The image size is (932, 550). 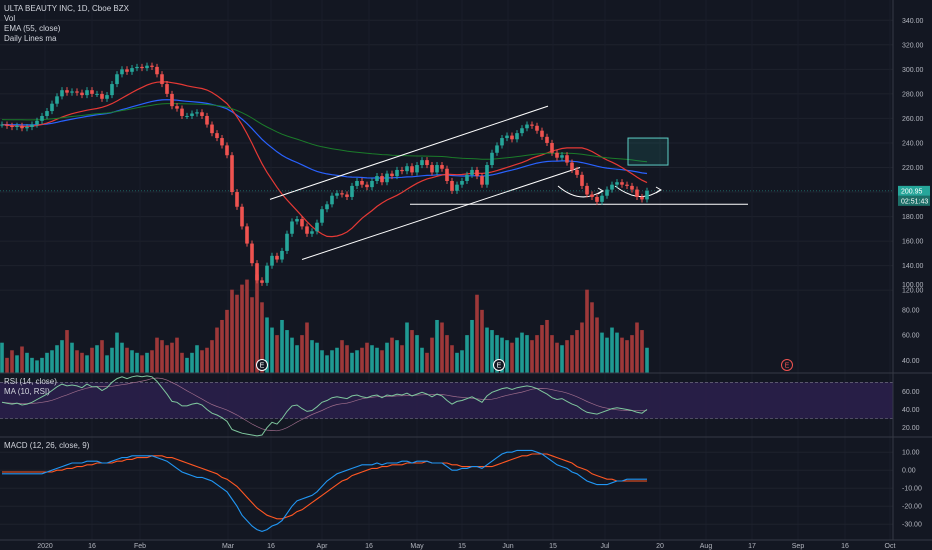 What do you see at coordinates (658, 190) in the screenshot?
I see `curved-arrow-right-head` at bounding box center [658, 190].